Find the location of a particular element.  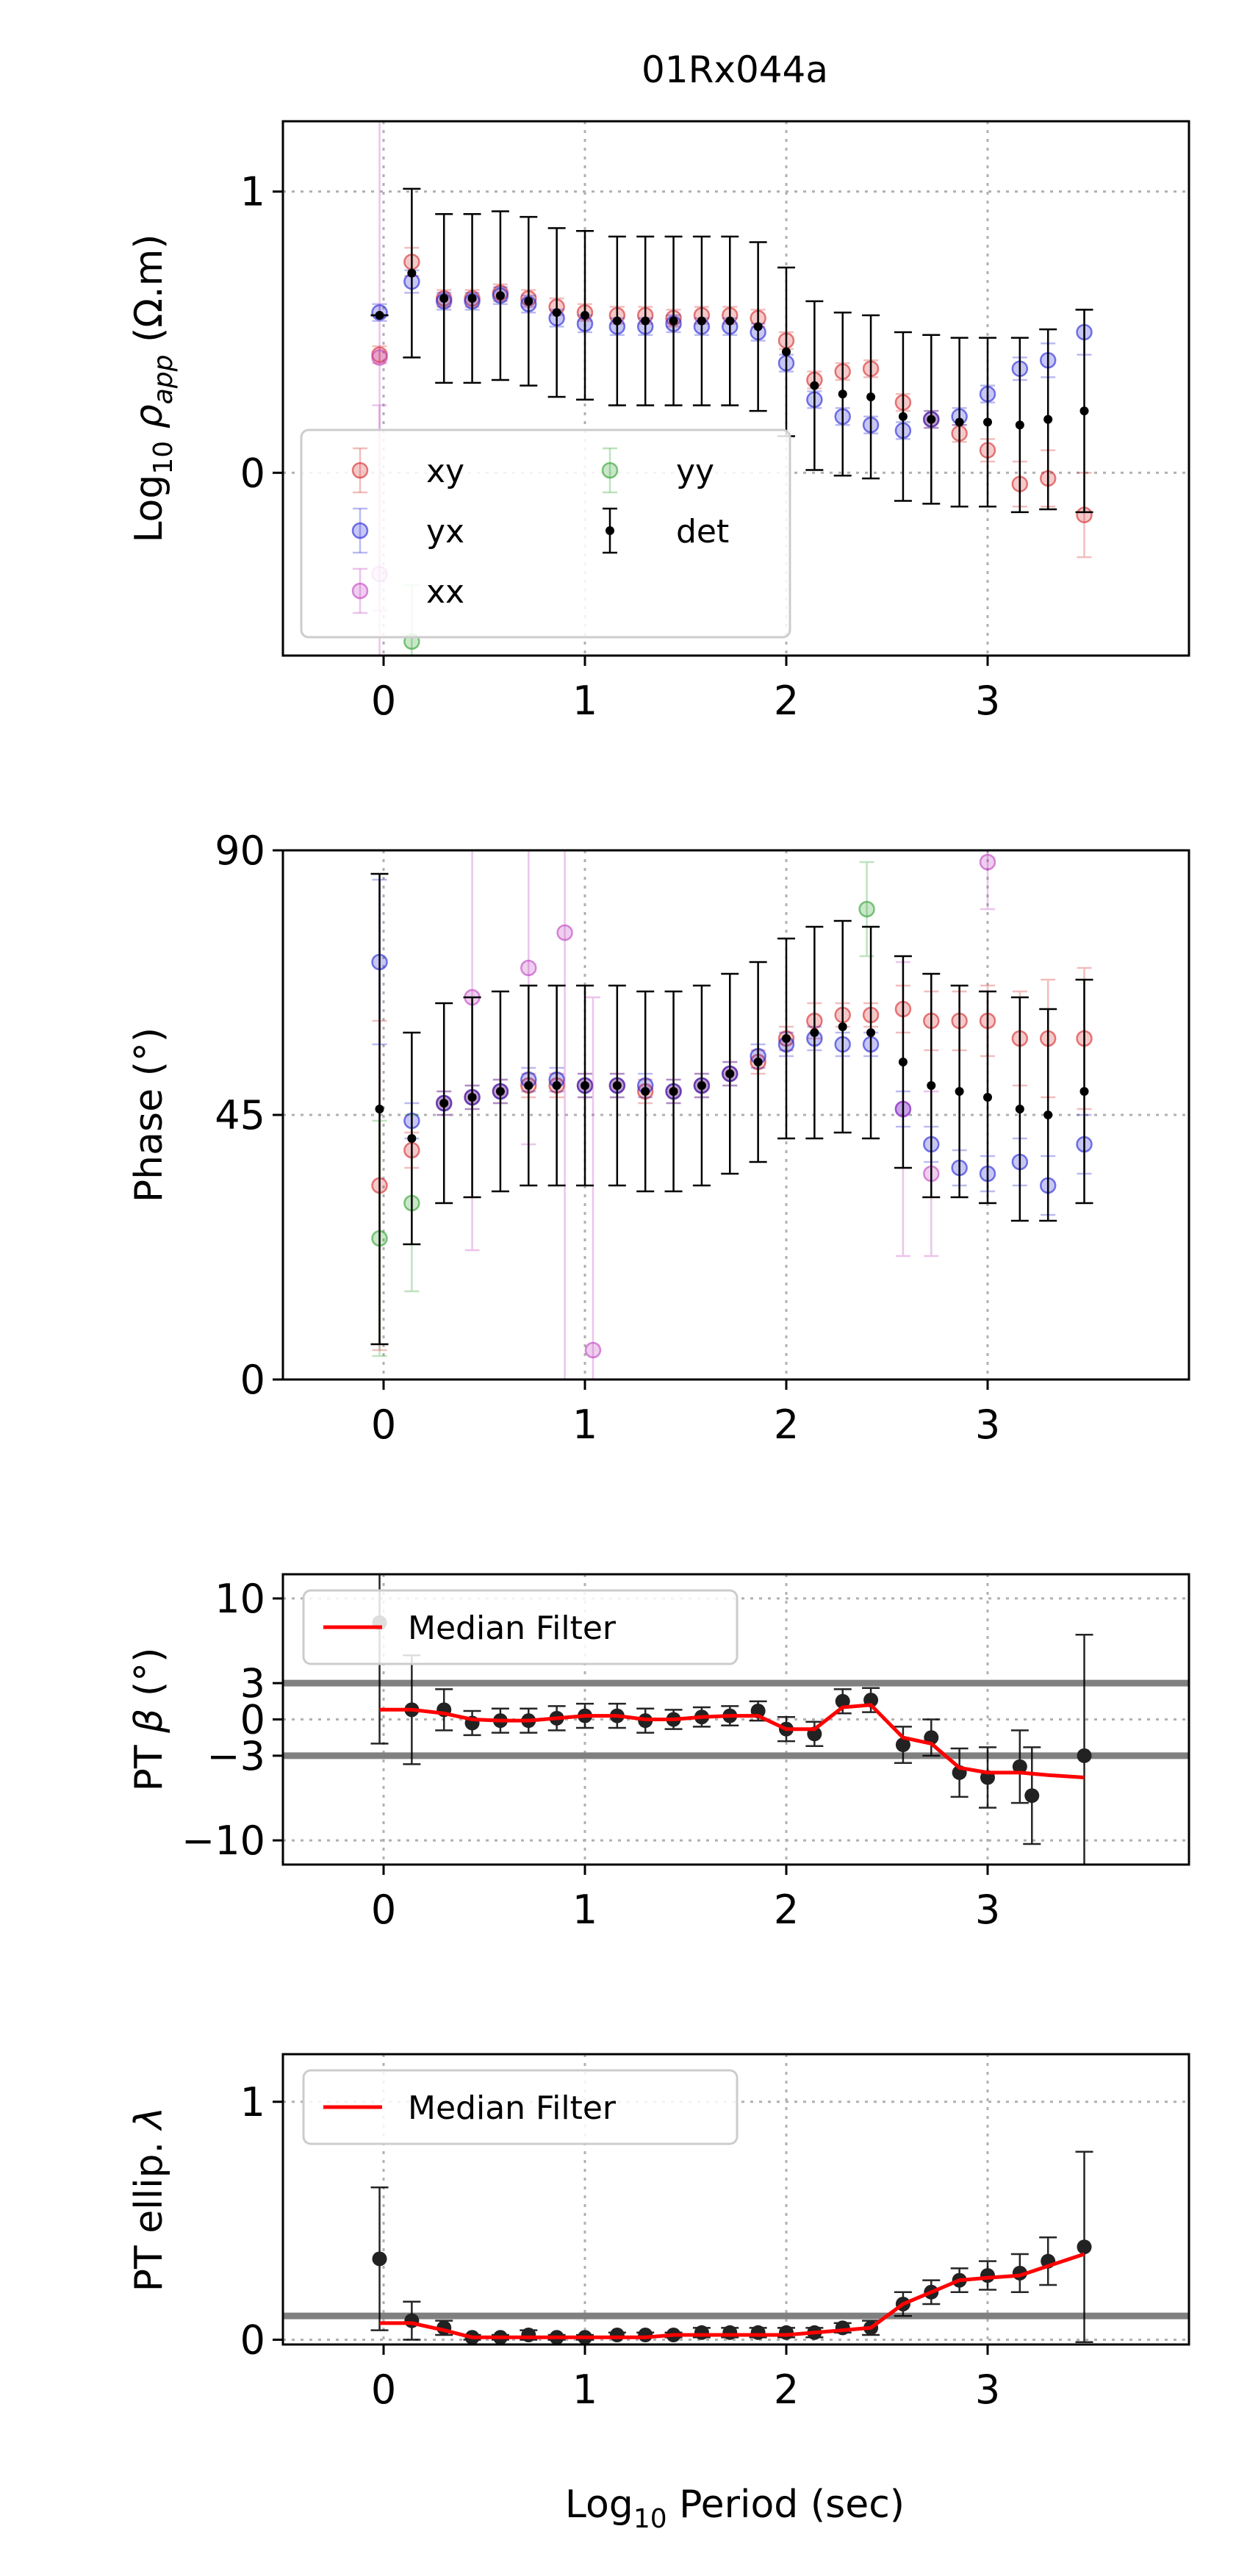

y-tick-label: 10 is located at coordinates (240, 1599).